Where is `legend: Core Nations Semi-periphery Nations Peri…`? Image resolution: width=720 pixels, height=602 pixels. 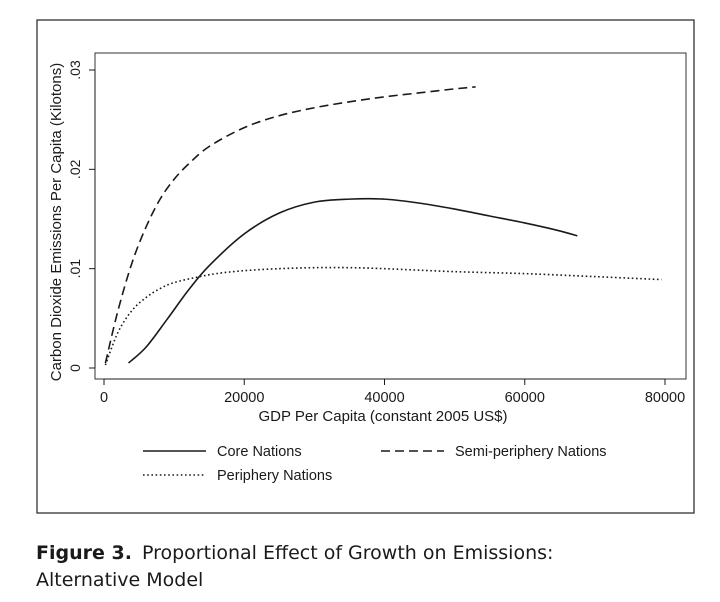
legend: Core Nations Semi-periphery Nations Peri… is located at coordinates (375, 464).